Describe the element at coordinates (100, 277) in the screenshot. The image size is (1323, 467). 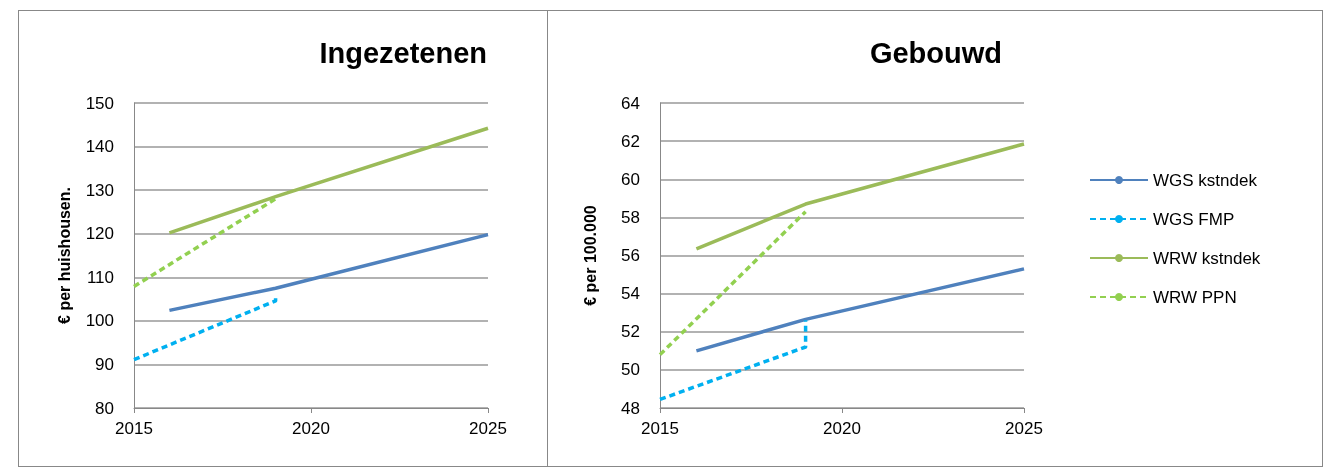
I see `y-tick-label: 110` at that location.